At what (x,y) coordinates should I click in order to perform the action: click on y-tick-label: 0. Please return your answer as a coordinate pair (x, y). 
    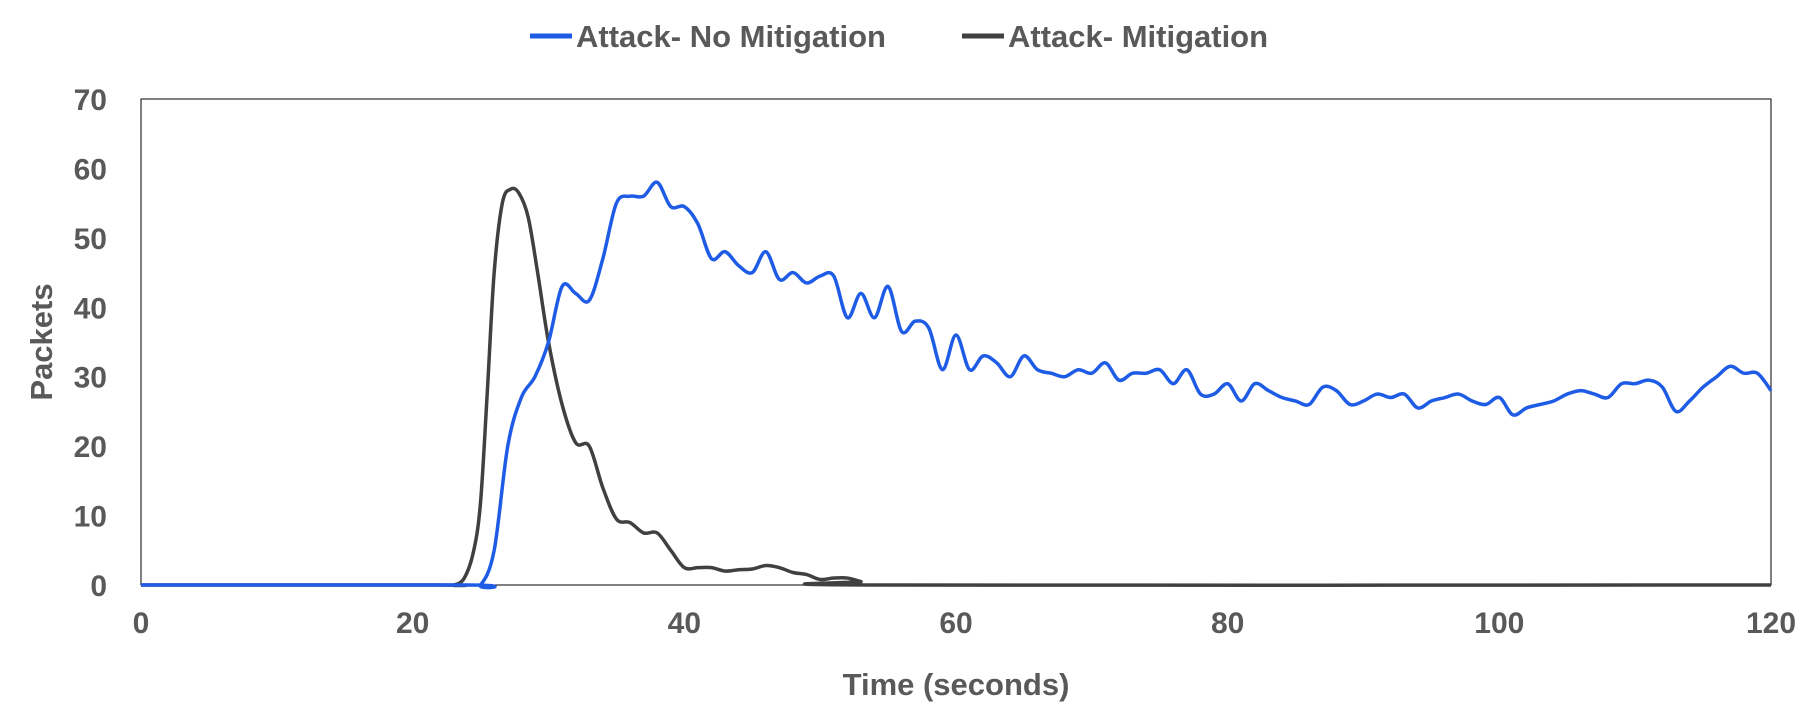
    Looking at the image, I should click on (98, 586).